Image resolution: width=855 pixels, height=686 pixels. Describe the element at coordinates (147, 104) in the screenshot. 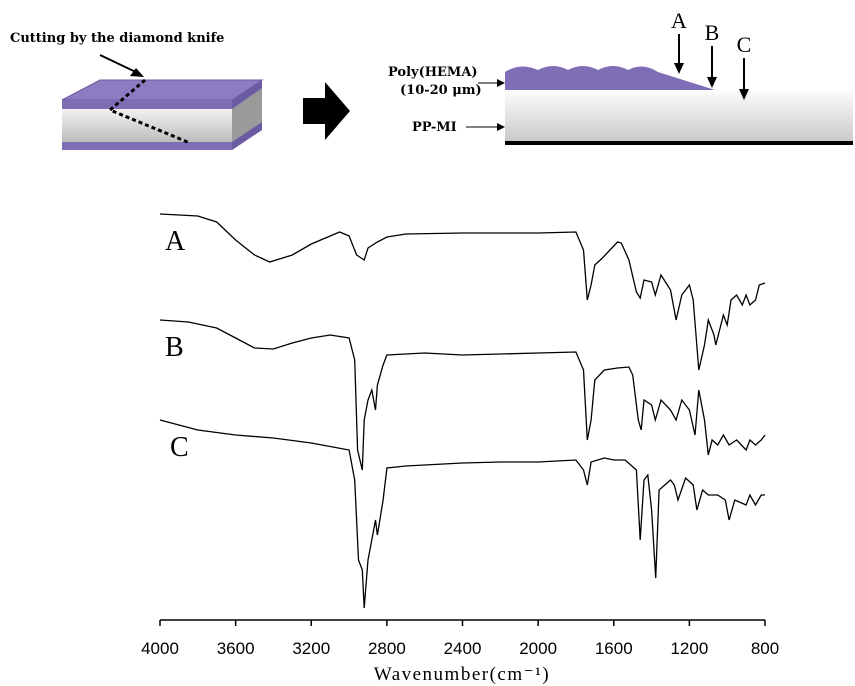

I see `slab-top-layer` at that location.